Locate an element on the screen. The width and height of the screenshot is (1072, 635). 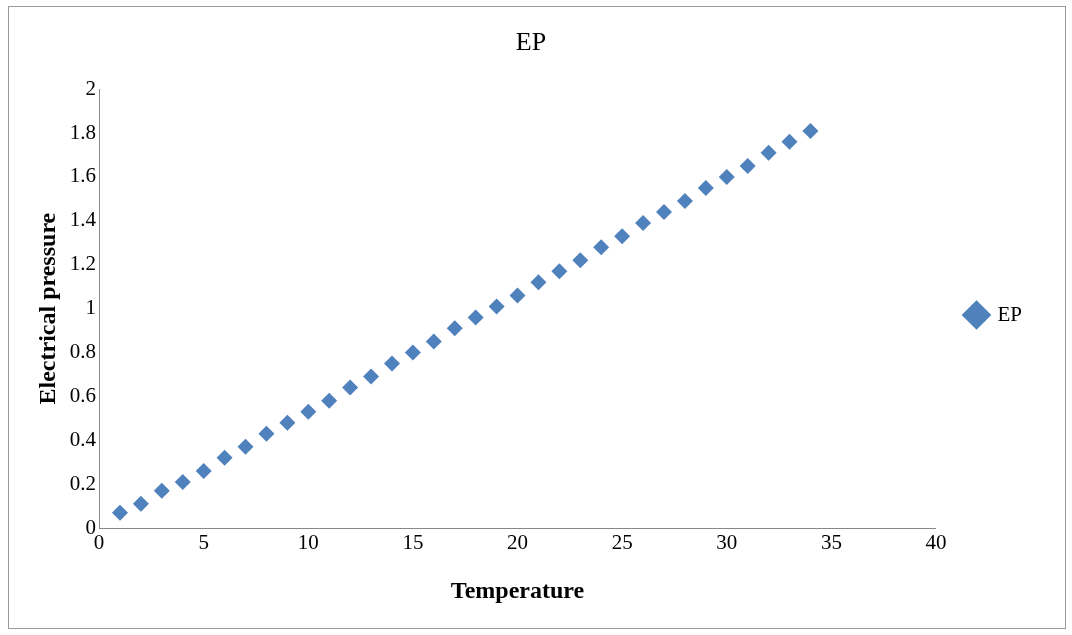
x-axis-title: Temperature is located at coordinates (517, 589).